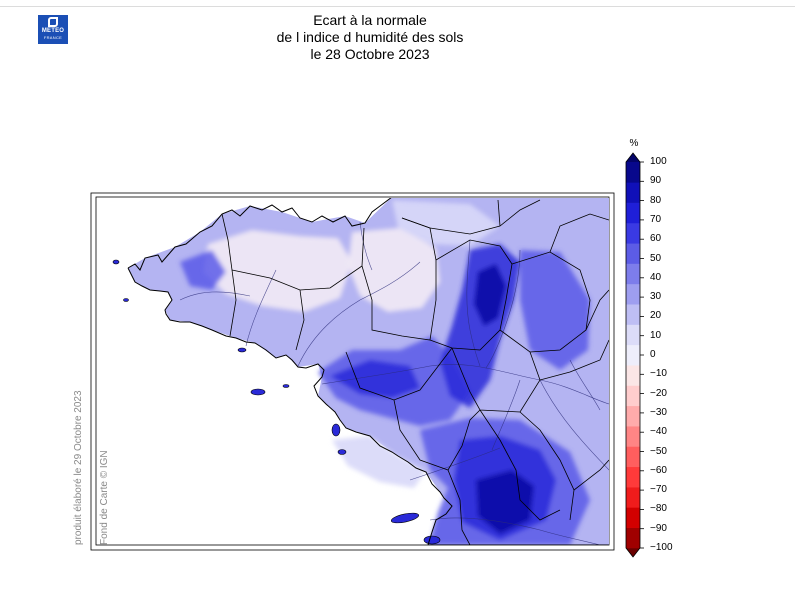 The image size is (795, 593). Describe the element at coordinates (366, 246) in the screenshot. I see `river-rance` at that location.